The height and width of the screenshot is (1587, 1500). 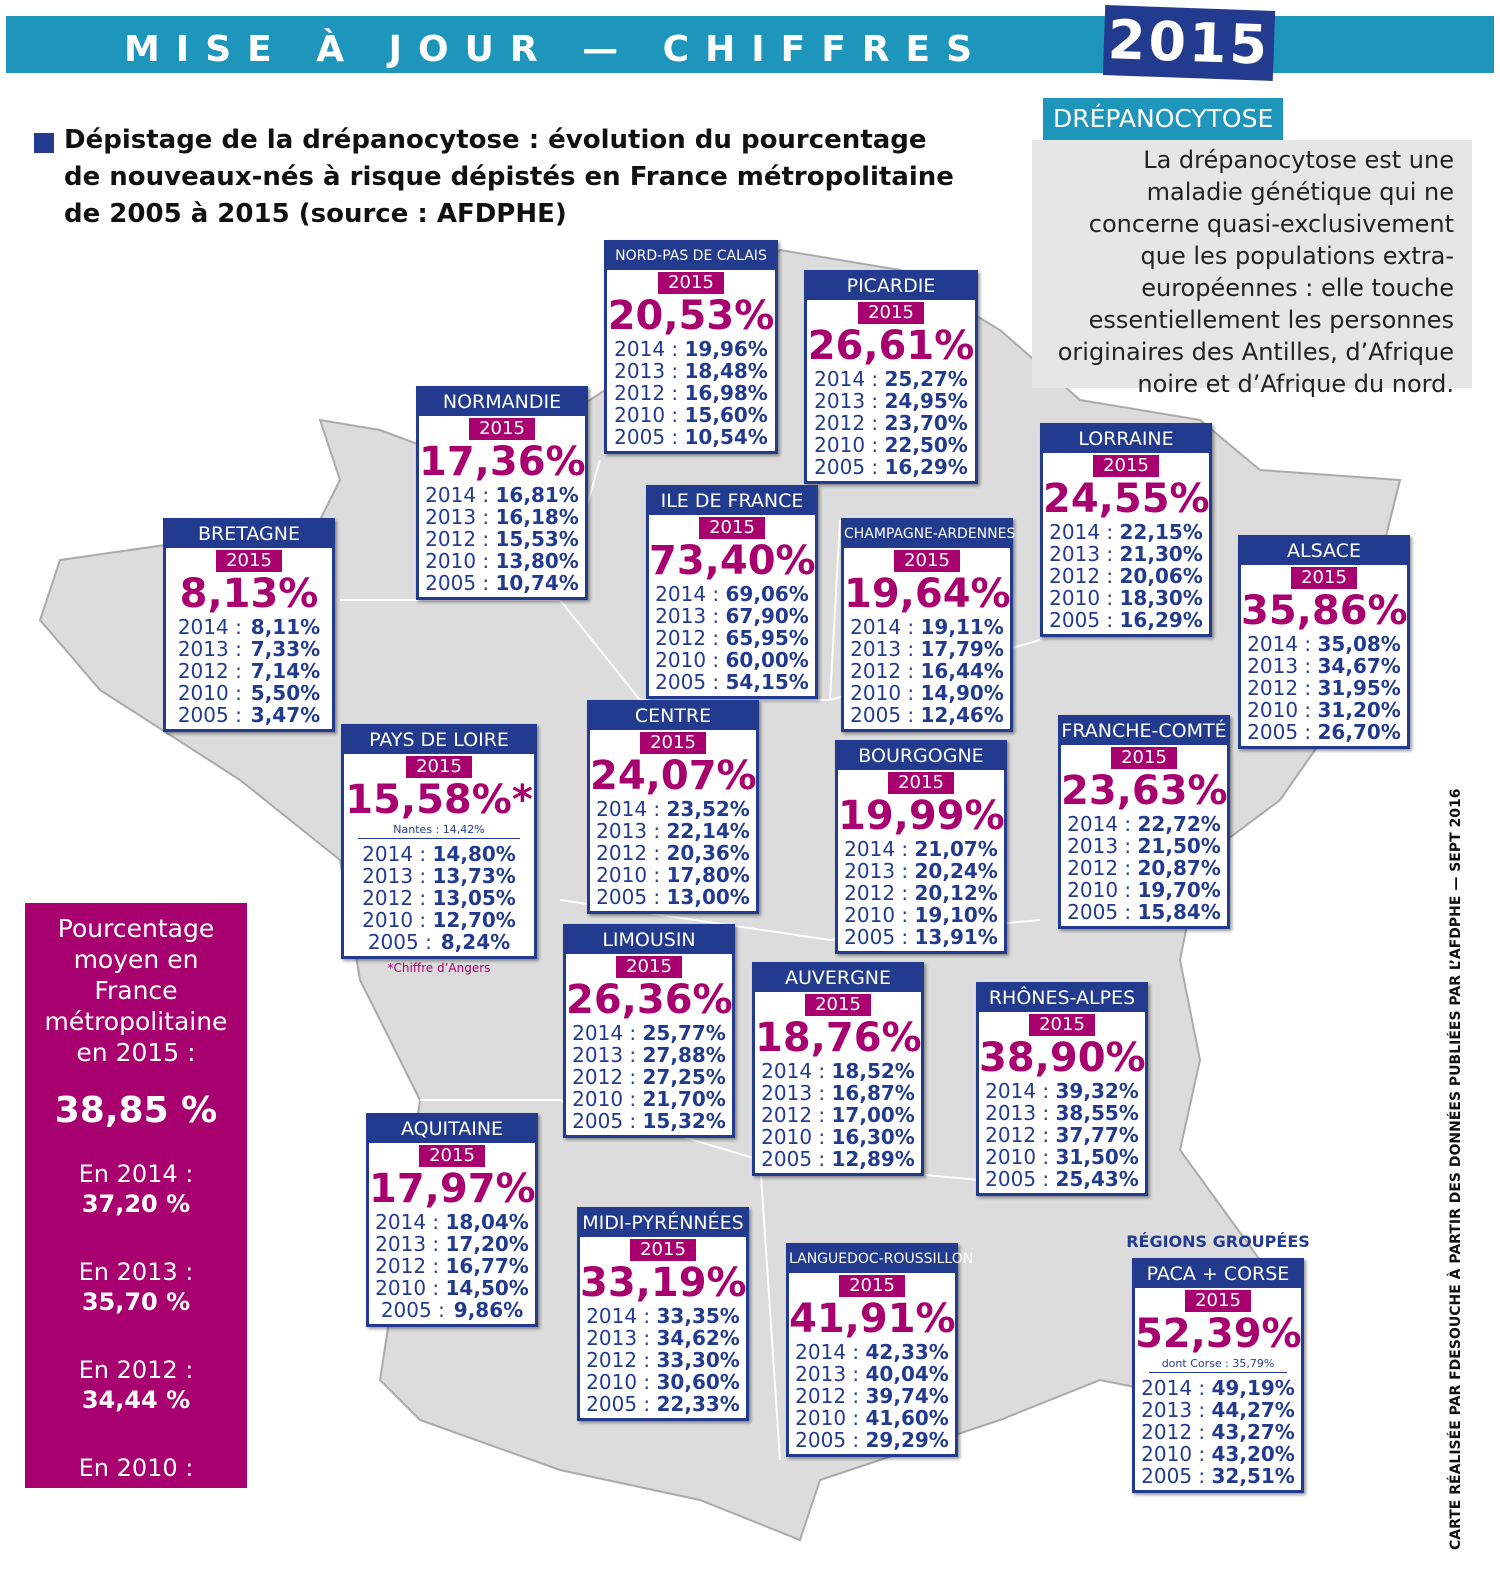 I want to click on average-year: En 2010 :, so click(x=136, y=1468).